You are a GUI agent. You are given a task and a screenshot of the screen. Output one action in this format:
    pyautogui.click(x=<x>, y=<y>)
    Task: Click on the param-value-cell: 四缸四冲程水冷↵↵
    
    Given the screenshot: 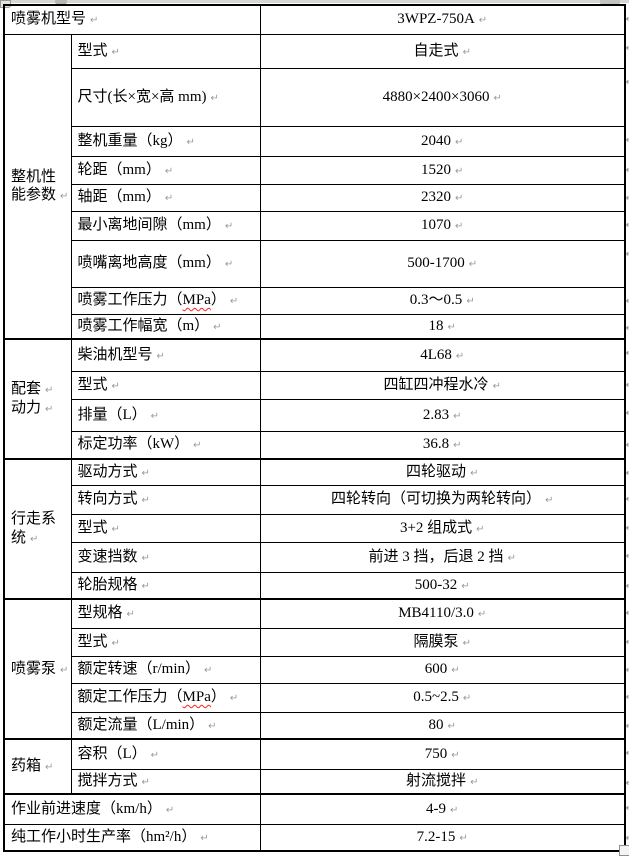 What is the action you would take?
    pyautogui.click(x=444, y=385)
    